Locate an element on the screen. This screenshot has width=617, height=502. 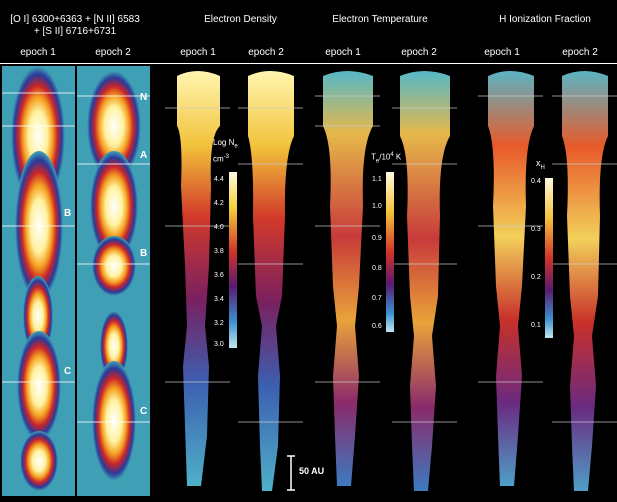
knot-label-a-ep2: A is located at coordinates (144, 155).